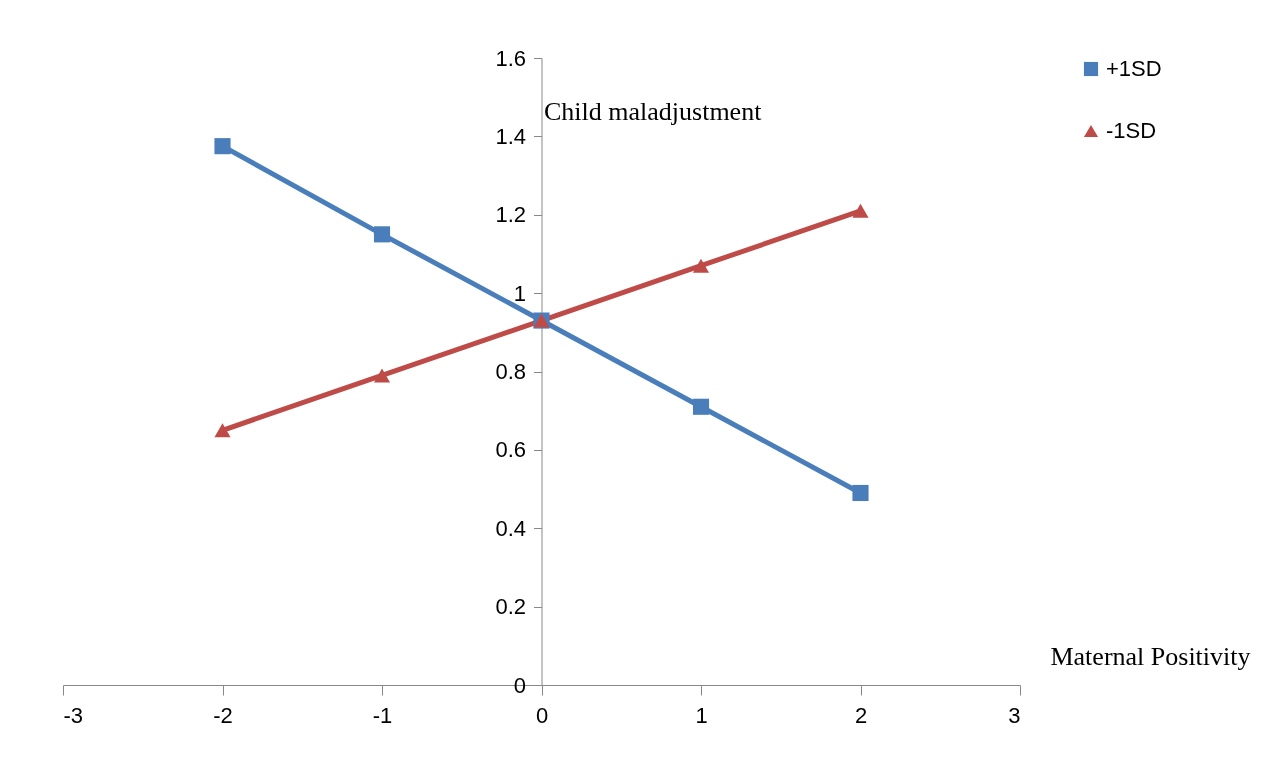 The image size is (1273, 758). Describe the element at coordinates (510, 528) in the screenshot. I see `y-tick-label: 0.4` at that location.